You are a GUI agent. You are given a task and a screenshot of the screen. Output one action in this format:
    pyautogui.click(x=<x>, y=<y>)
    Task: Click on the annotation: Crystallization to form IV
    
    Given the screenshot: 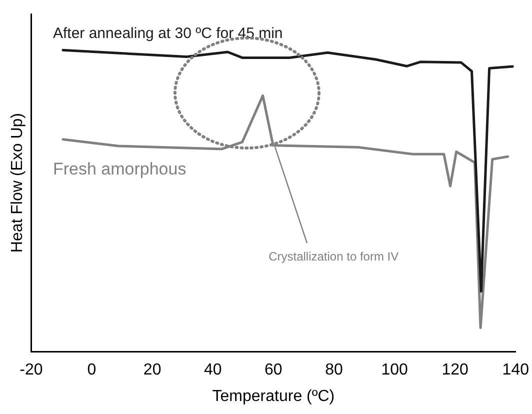 What is the action you would take?
    pyautogui.click(x=333, y=256)
    